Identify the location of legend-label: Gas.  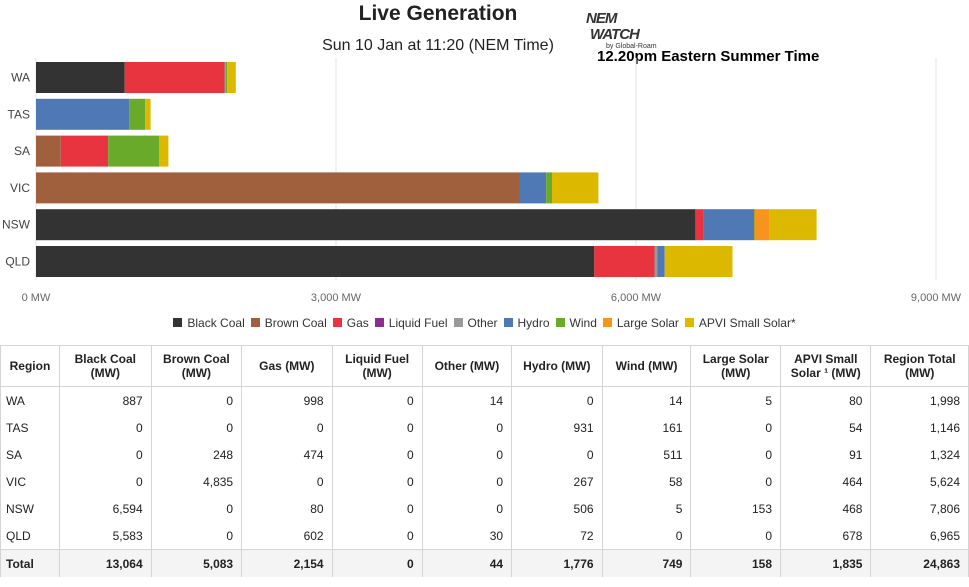
(357, 323).